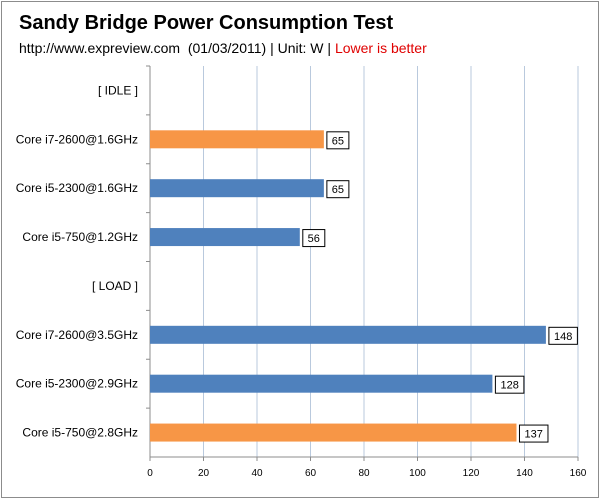 The height and width of the screenshot is (499, 600). I want to click on data-label: 148, so click(563, 337).